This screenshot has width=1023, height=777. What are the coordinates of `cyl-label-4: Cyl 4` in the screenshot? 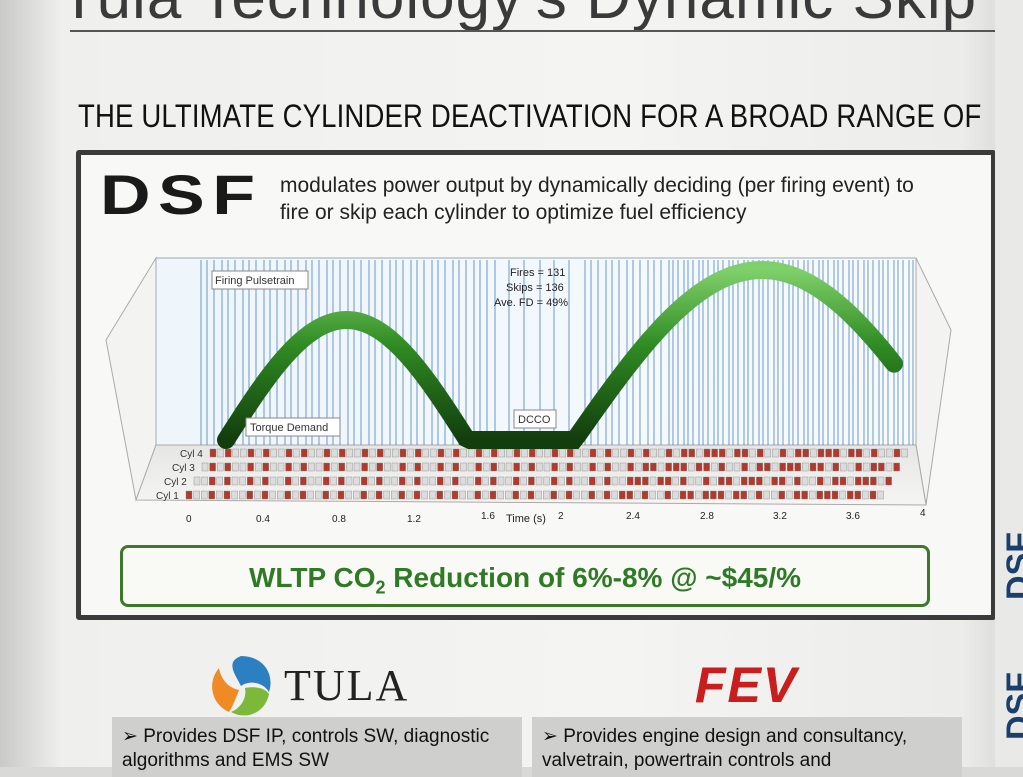 It's located at (191, 454).